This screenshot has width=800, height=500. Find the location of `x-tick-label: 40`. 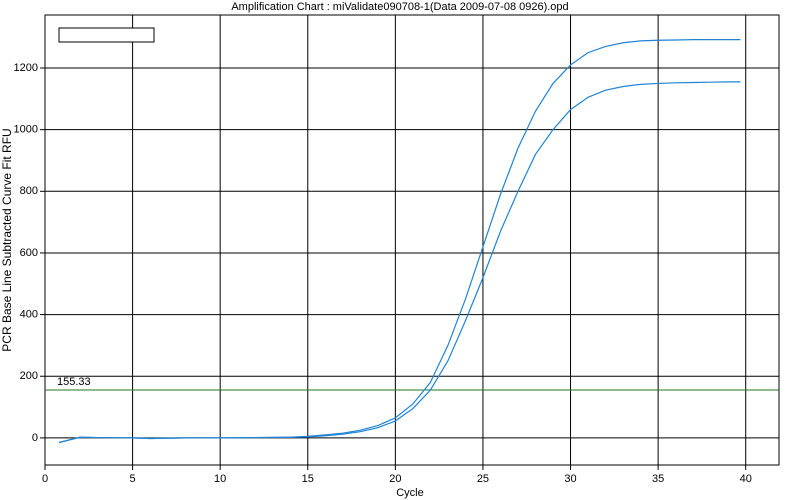

x-tick-label: 40 is located at coordinates (746, 479).